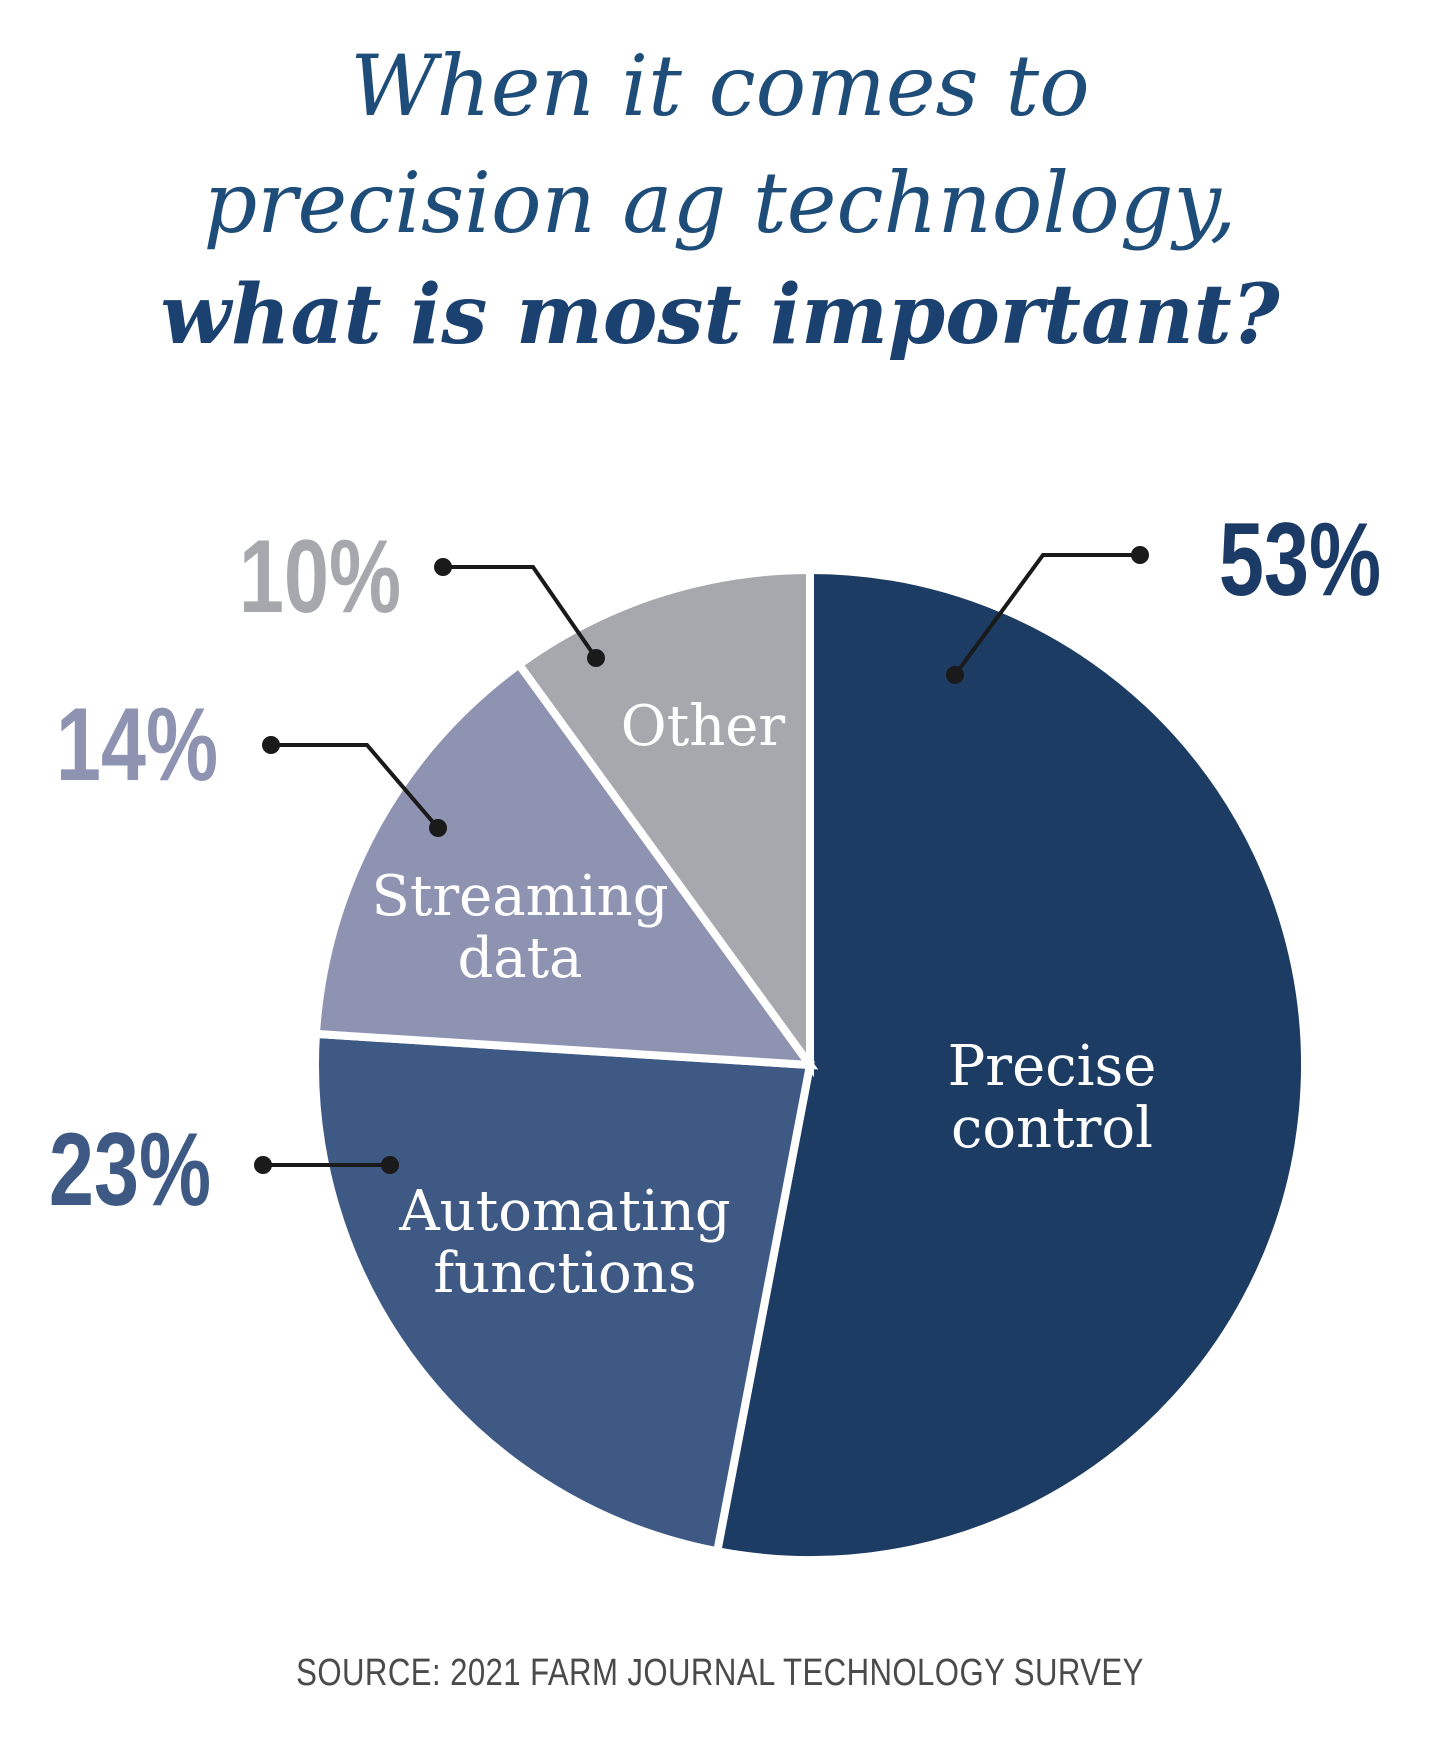 The image size is (1440, 1740). Describe the element at coordinates (955, 675) in the screenshot. I see `leader-dot-inner-precise-control` at that location.